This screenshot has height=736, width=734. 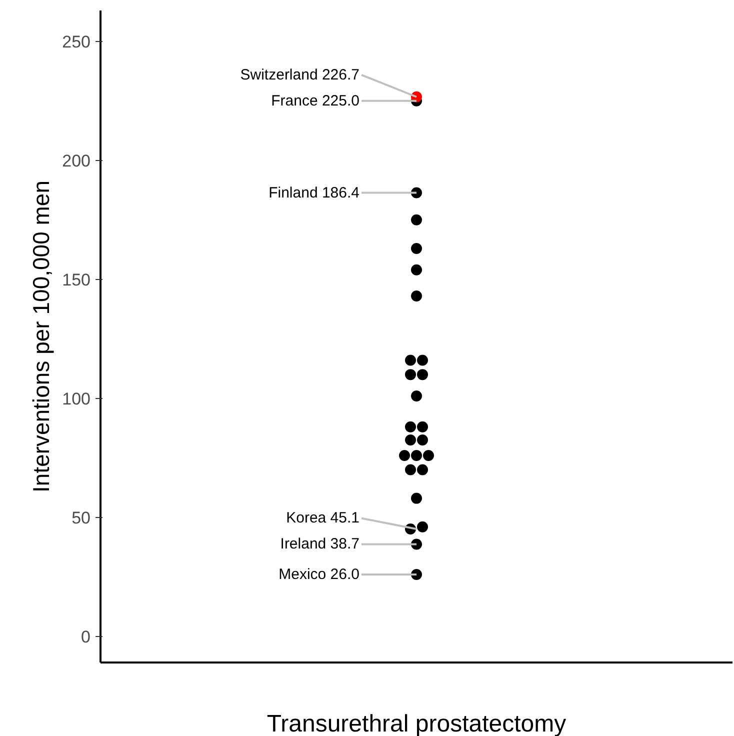 What do you see at coordinates (81, 518) in the screenshot?
I see `y-tick-label: 50` at bounding box center [81, 518].